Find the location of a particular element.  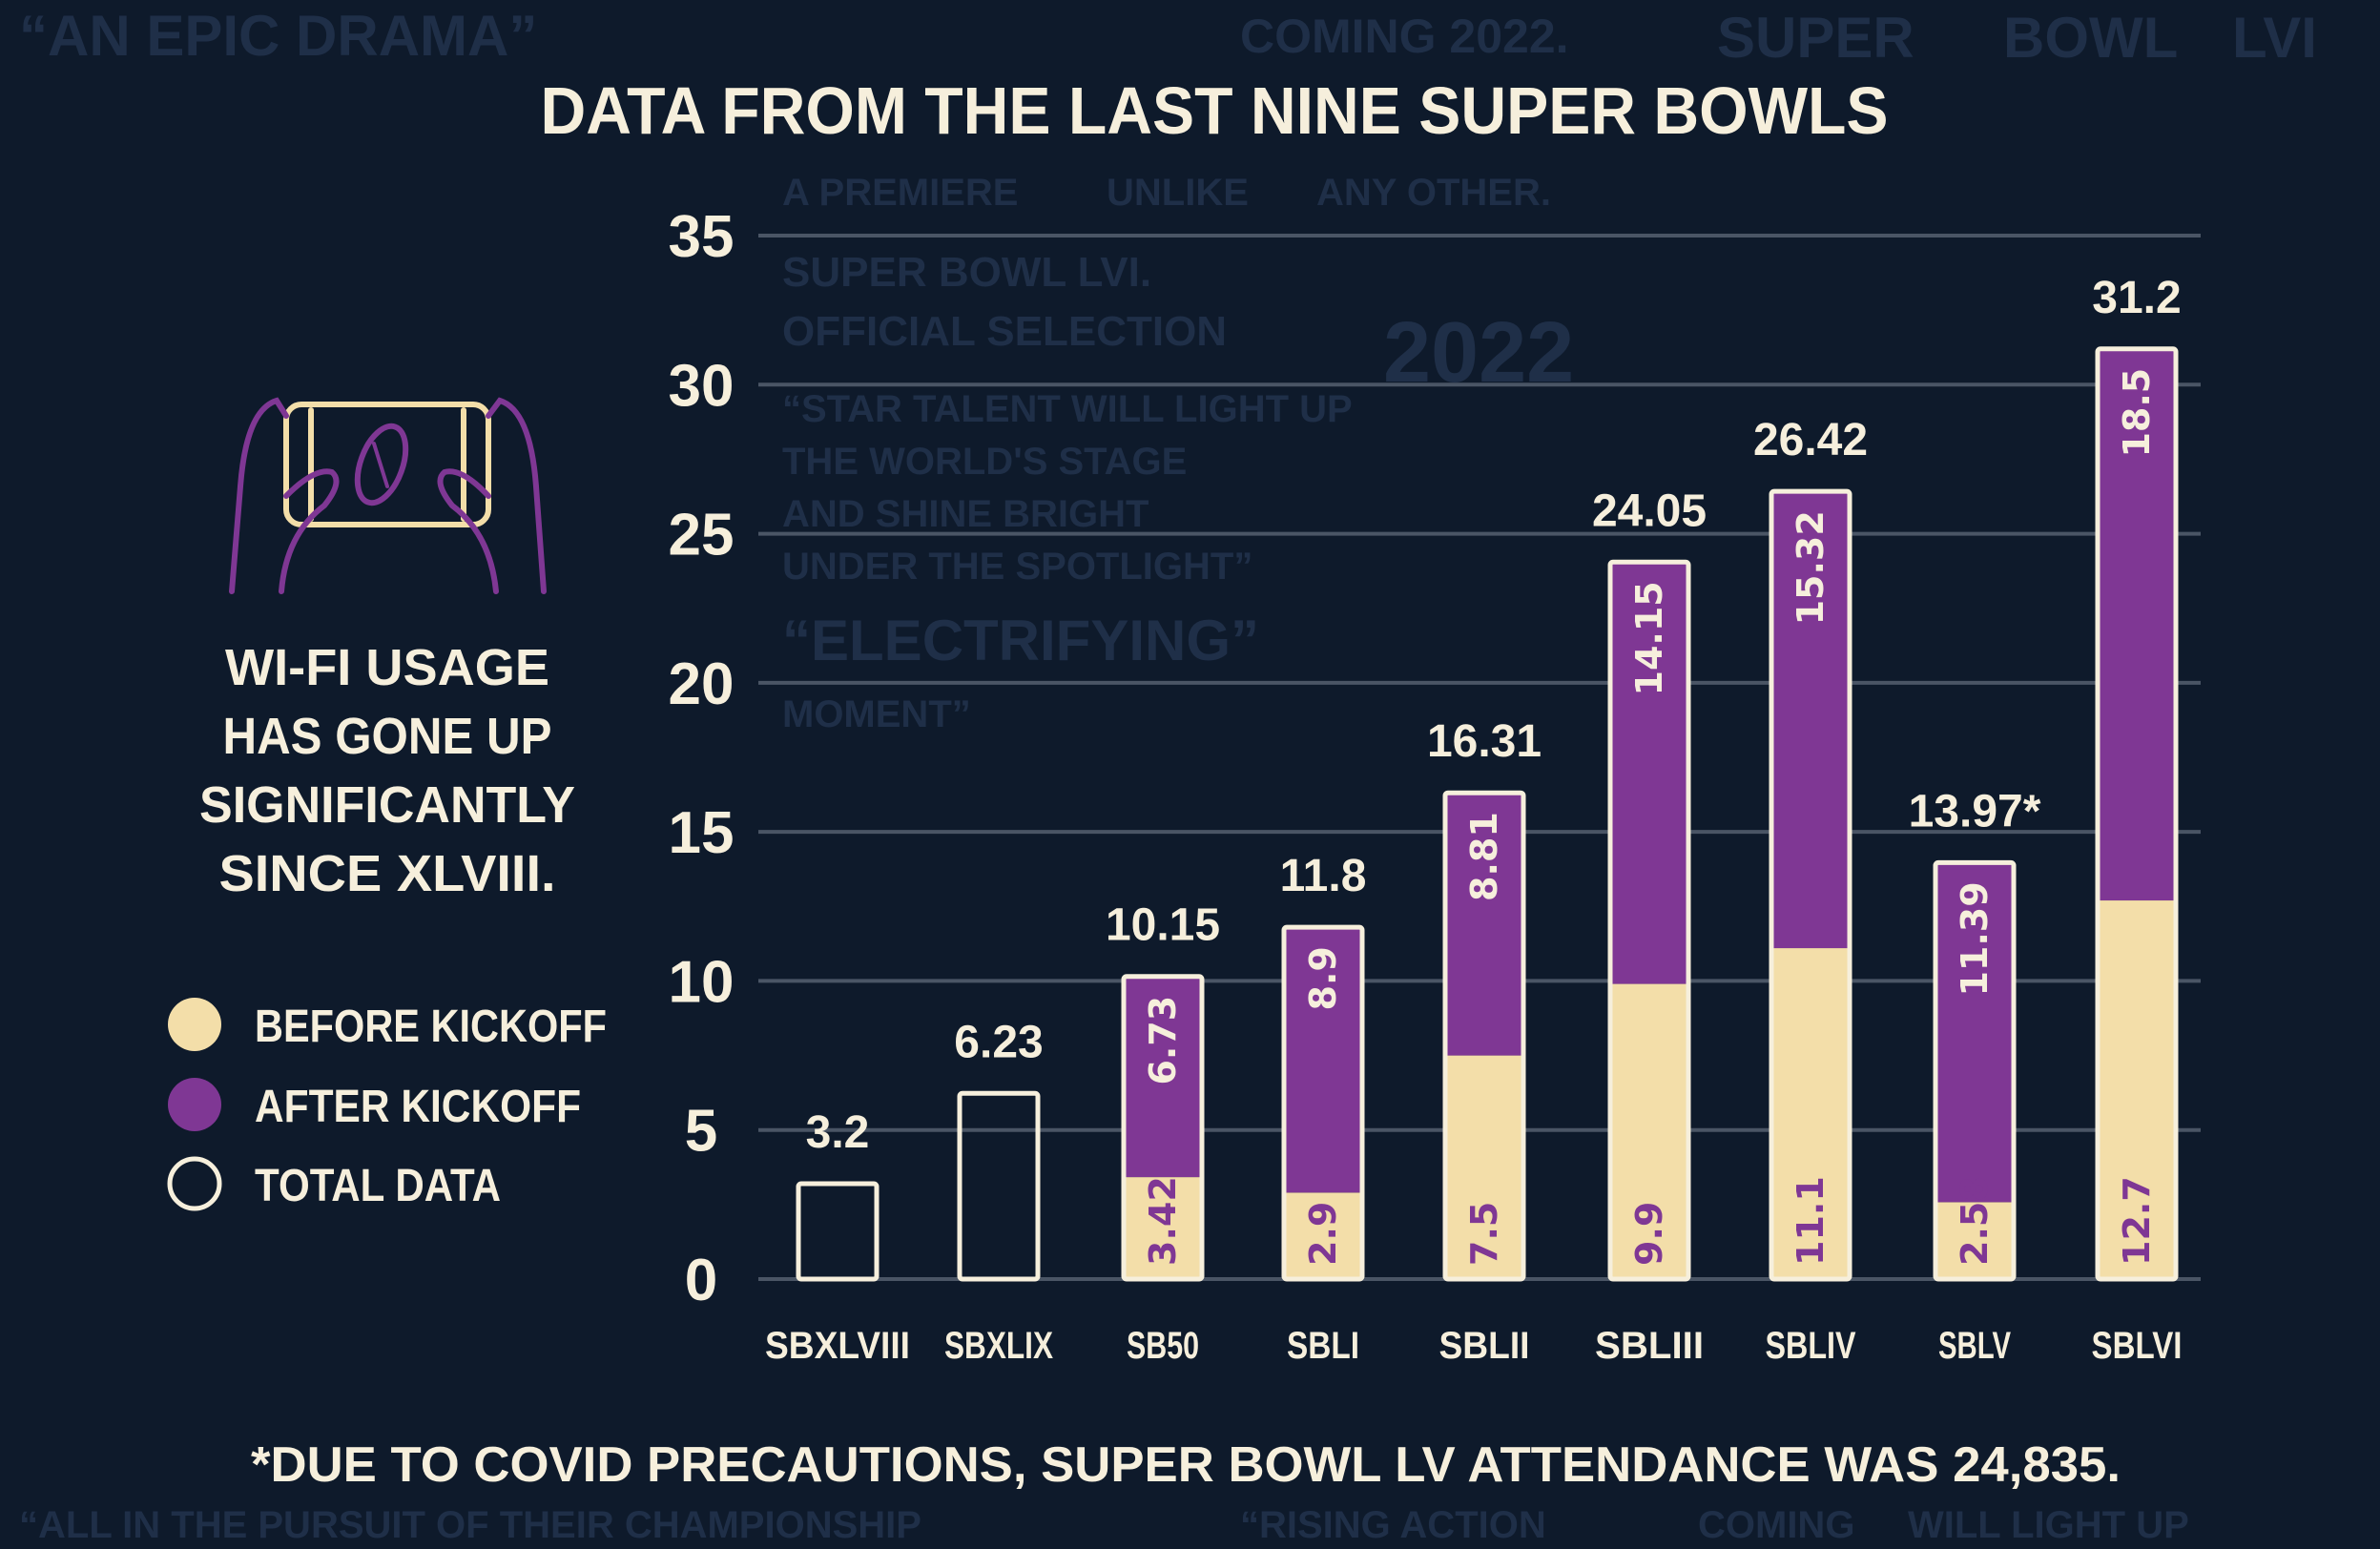

y-tick-label: 15 is located at coordinates (702, 833).